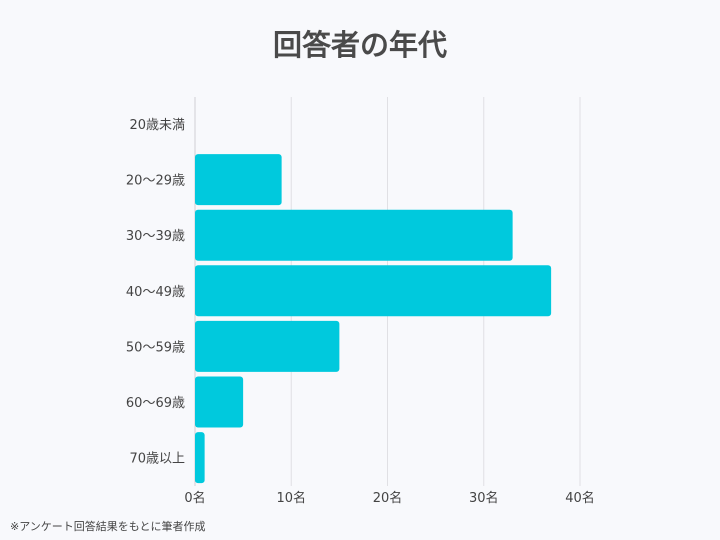 This screenshot has width=720, height=540. I want to click on y-tick-label: 60～69歳, so click(155, 403).